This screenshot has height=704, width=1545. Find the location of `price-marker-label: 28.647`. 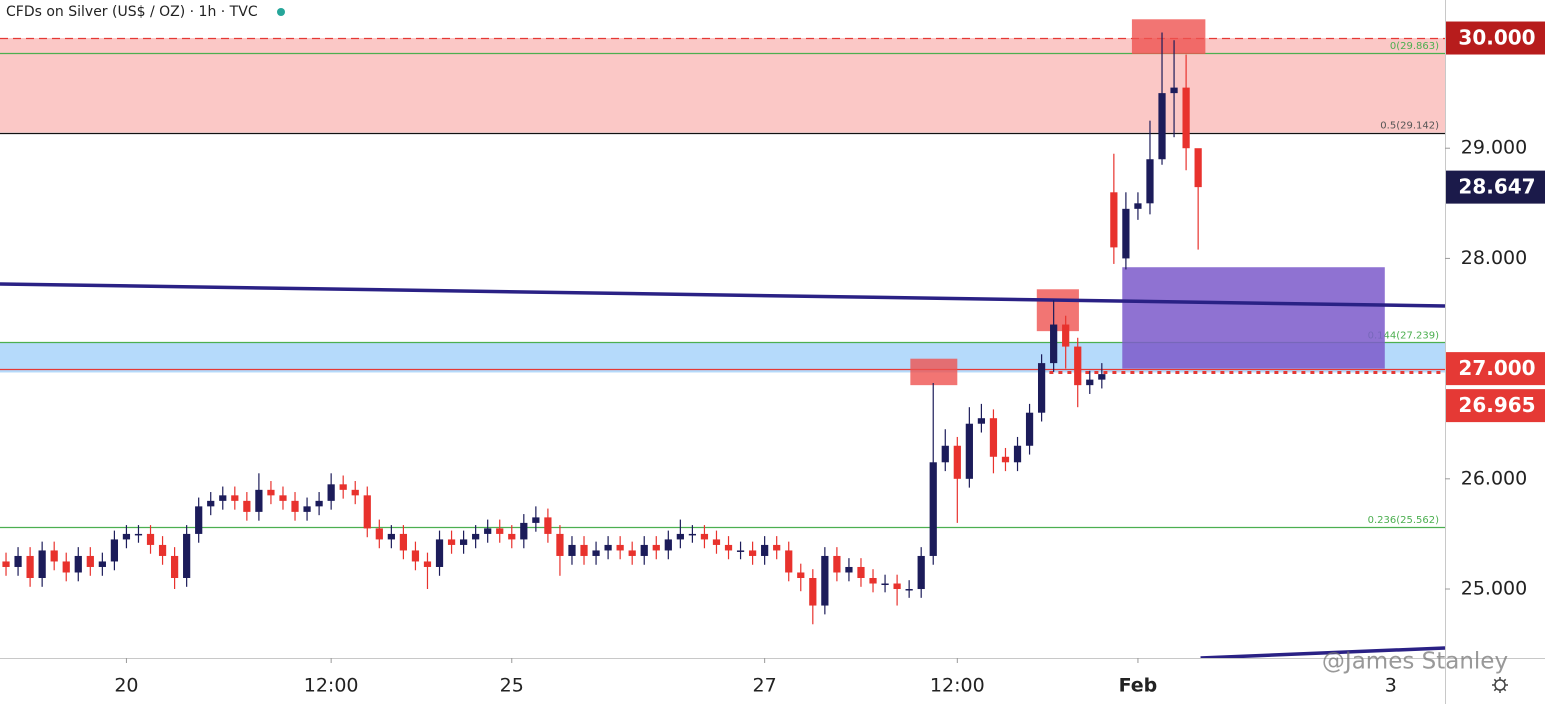

price-marker-label: 28.647 is located at coordinates (1496, 187).